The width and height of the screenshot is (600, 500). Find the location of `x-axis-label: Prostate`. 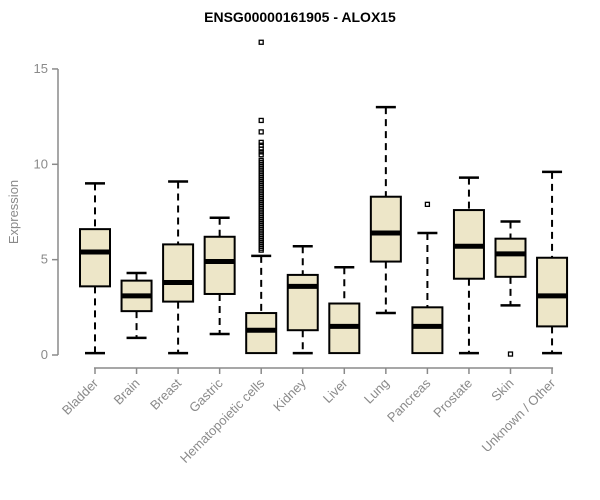

x-axis-label: Prostate is located at coordinates (452, 398).